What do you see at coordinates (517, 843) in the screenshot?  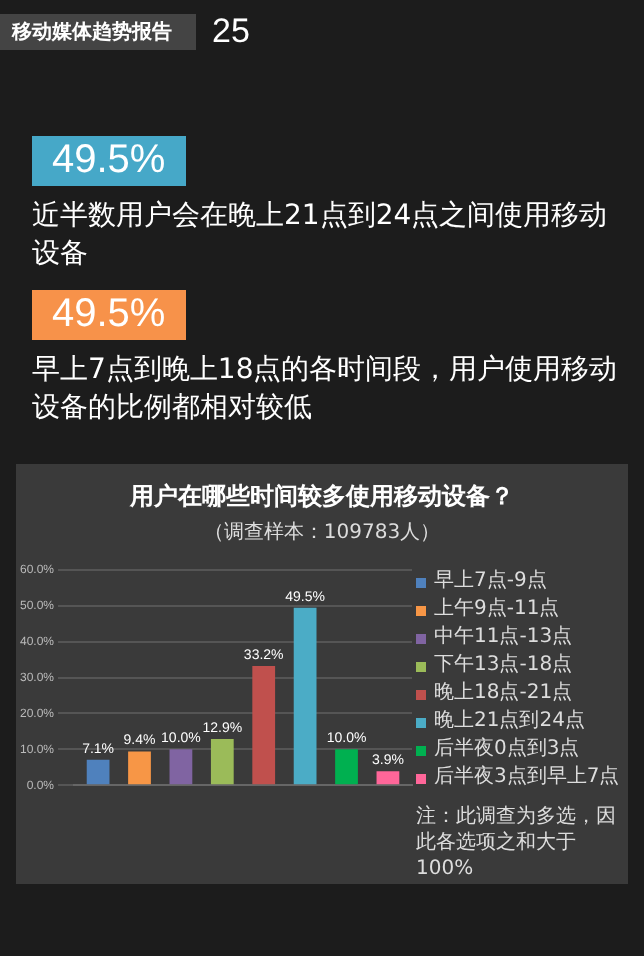 I see `text: 注：此调查为多选，因此各选项之和大于100%` at bounding box center [517, 843].